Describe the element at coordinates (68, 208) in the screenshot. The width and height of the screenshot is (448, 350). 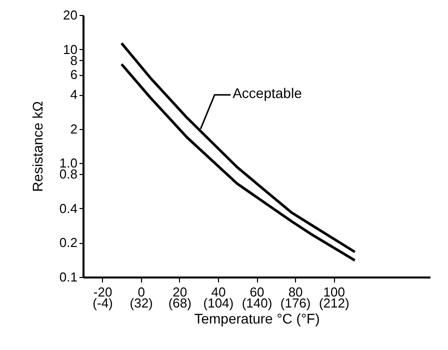
I see `y-tick-label: 0.4` at that location.